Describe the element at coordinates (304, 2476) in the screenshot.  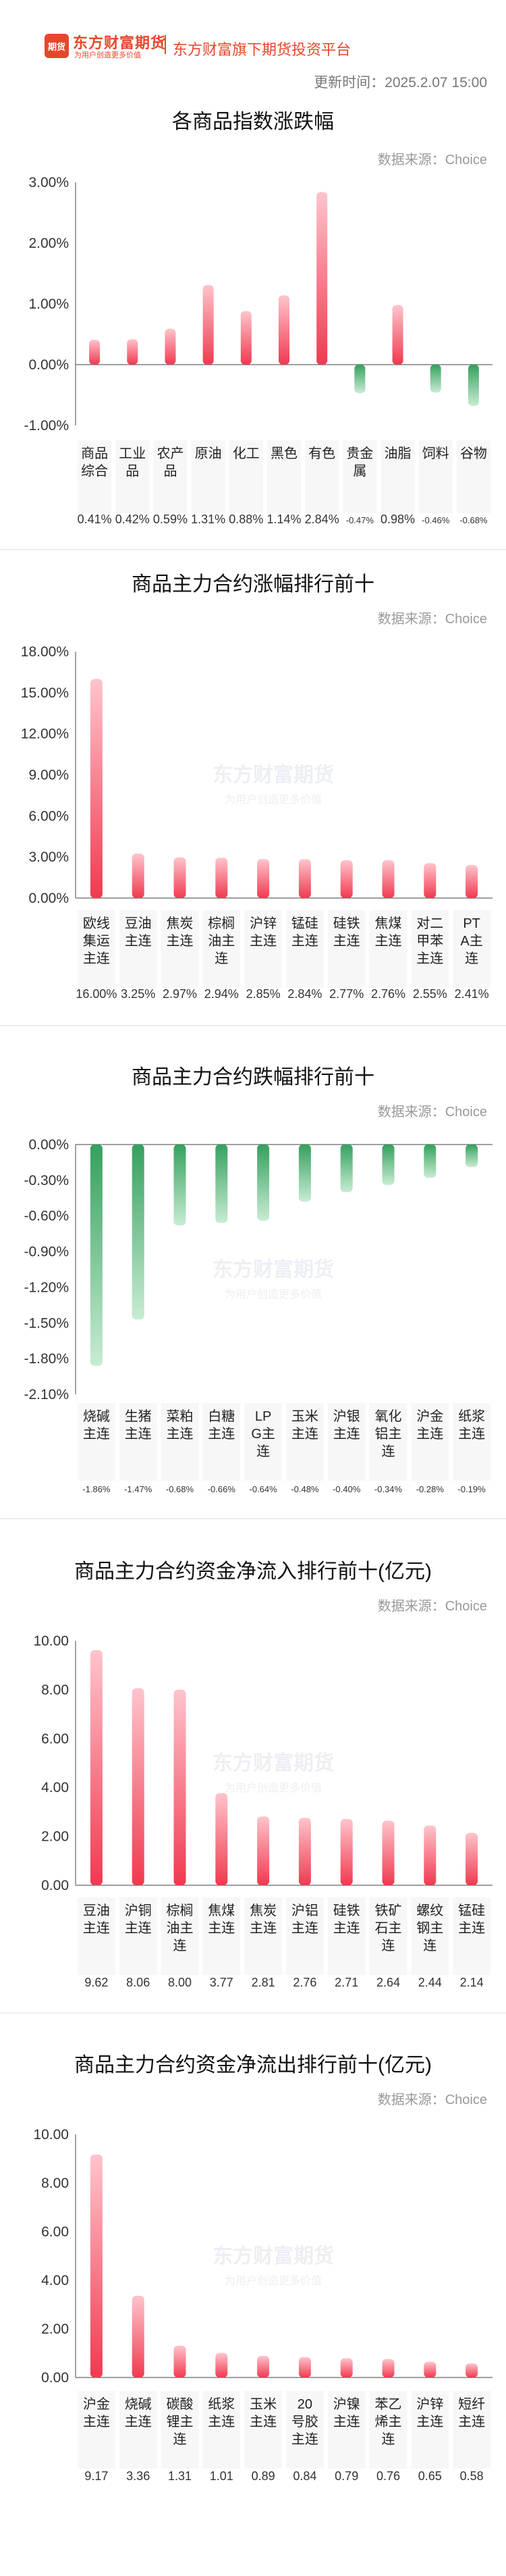
I see `value-label: 0.84` at that location.